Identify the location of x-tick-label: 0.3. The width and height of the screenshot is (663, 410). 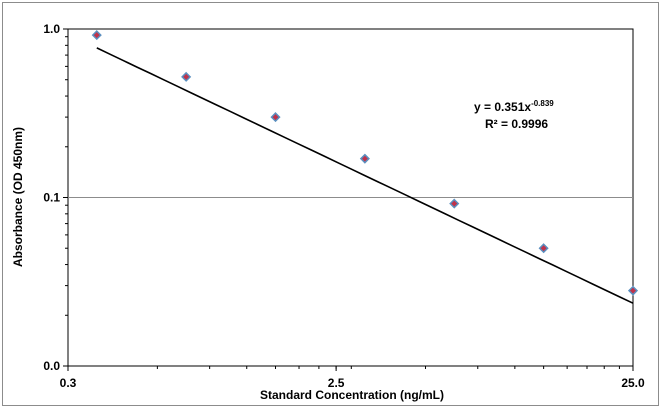
(68, 383).